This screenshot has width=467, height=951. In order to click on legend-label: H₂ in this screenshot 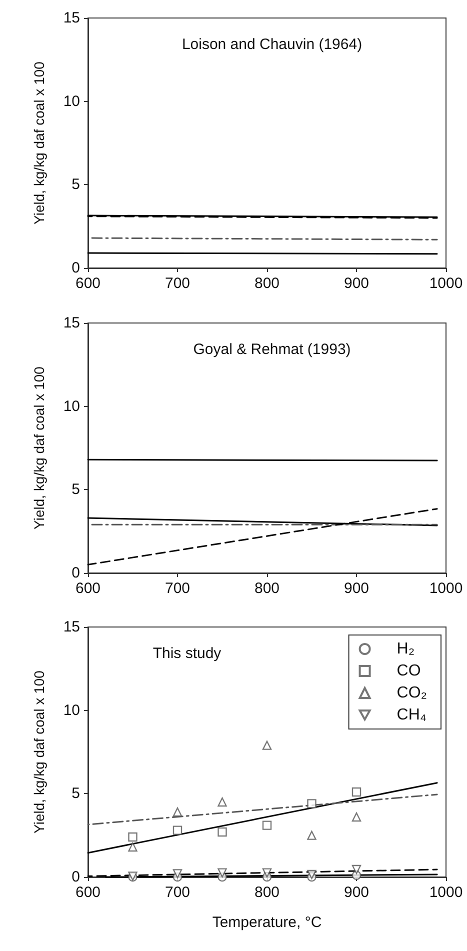, I will do `click(405, 649)`.